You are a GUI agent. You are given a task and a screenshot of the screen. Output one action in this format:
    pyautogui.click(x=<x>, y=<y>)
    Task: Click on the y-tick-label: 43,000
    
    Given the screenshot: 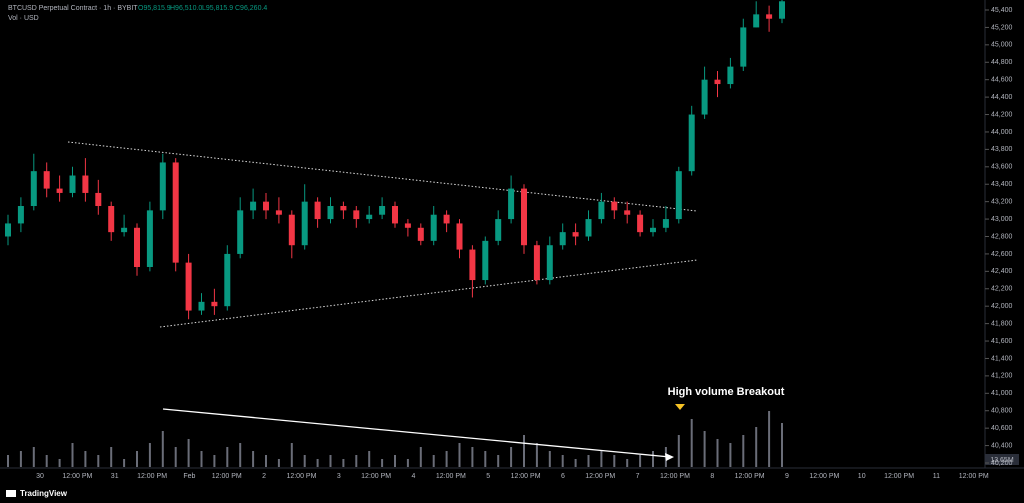 What is the action you would take?
    pyautogui.click(x=1002, y=219)
    